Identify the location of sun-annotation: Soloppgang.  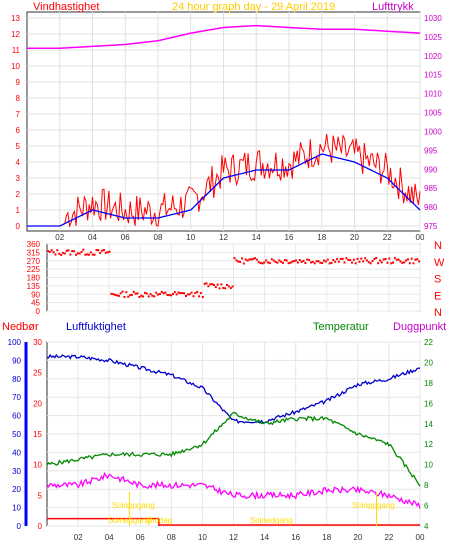
(373, 505).